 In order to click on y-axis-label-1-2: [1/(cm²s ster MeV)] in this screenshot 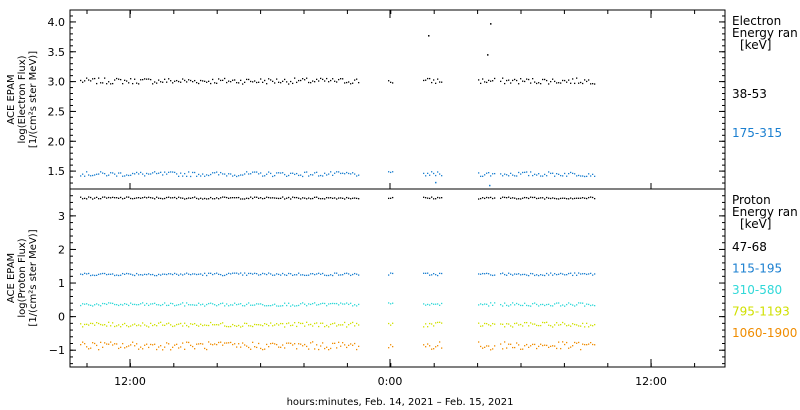, I will do `click(33, 277)`.